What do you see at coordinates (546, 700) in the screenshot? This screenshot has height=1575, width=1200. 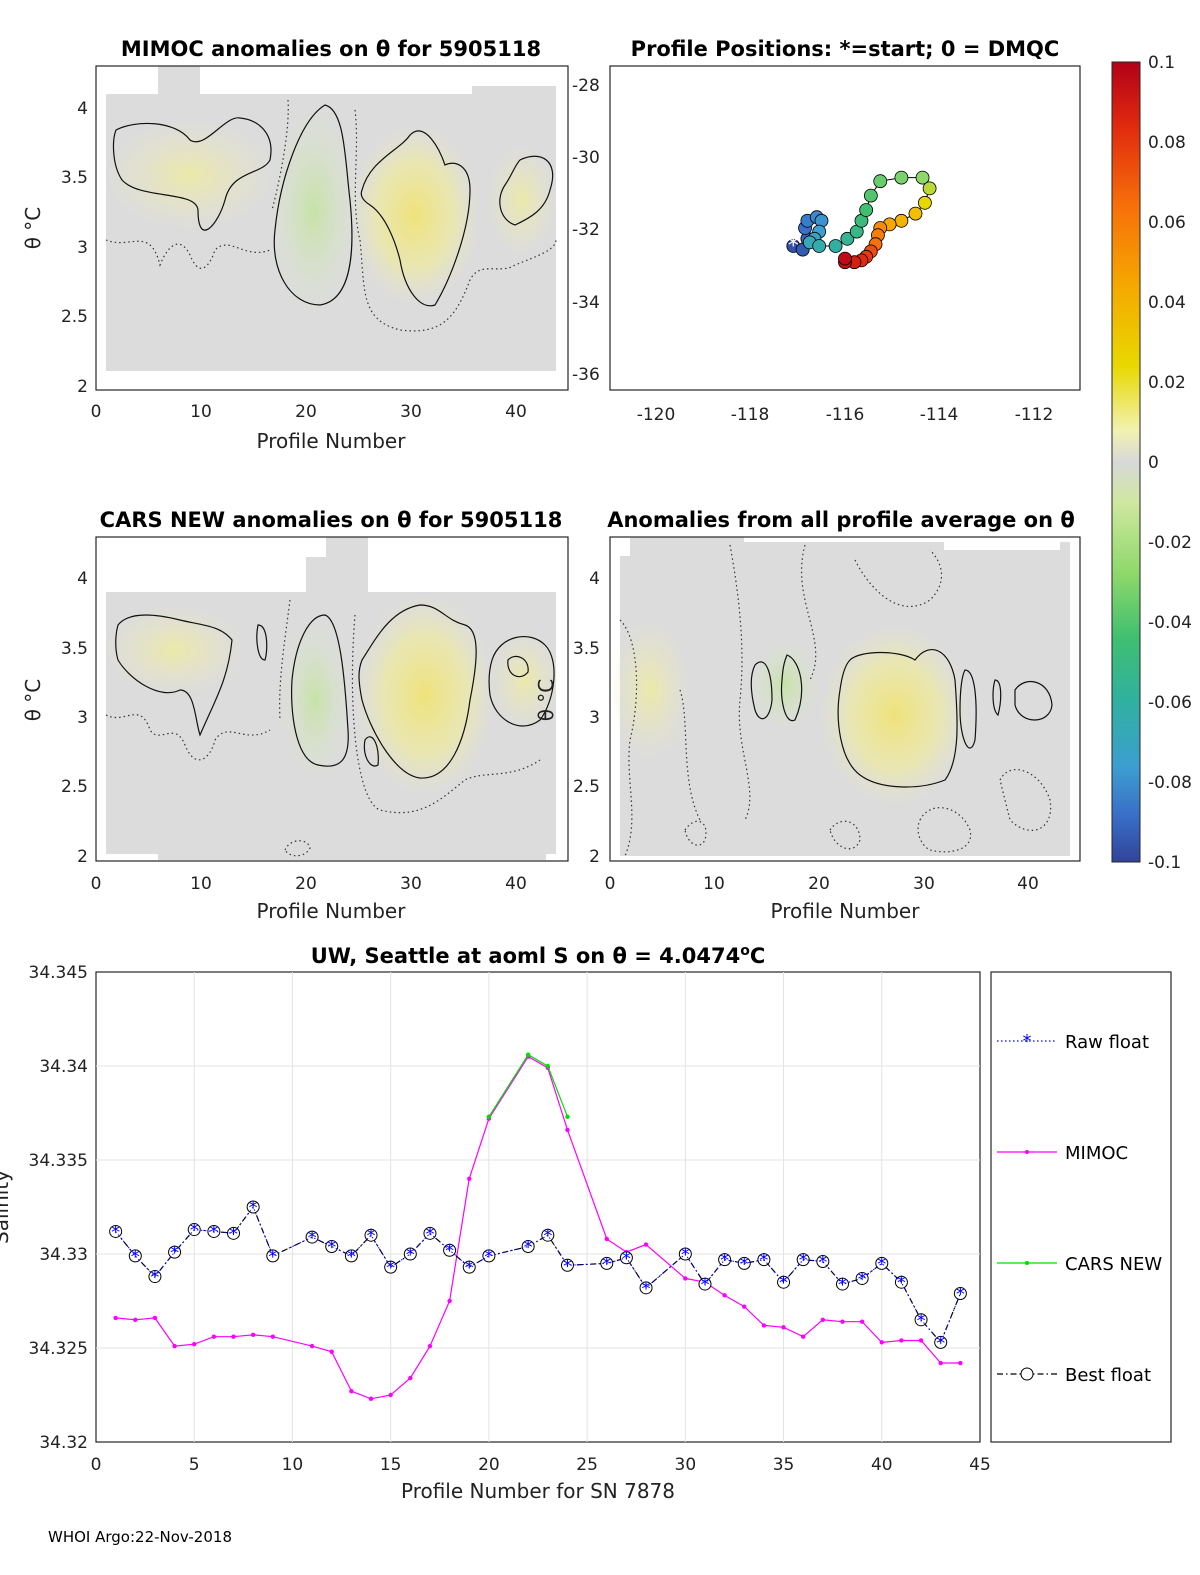 I see `avg-ylabel: θ °C` at bounding box center [546, 700].